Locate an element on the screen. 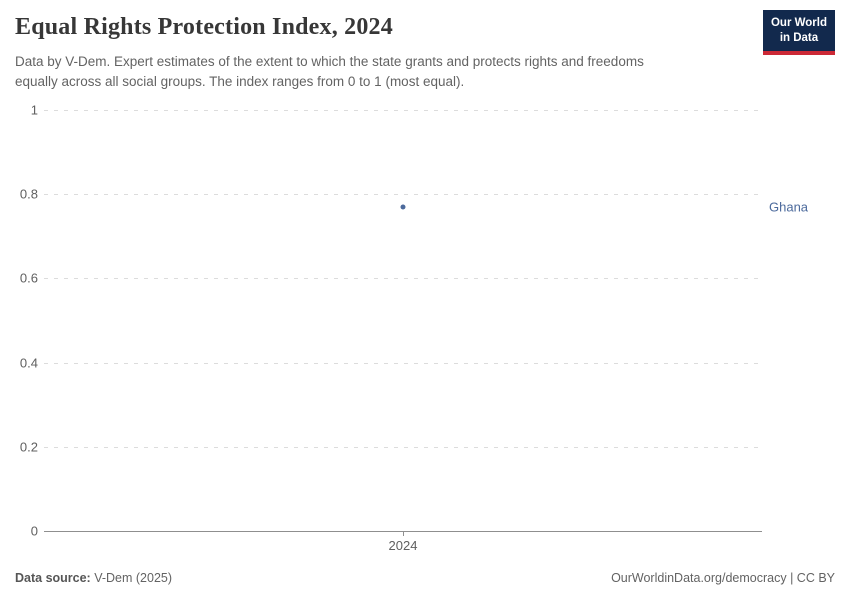  attribution: OurWorldinData.org/democracy | CC BY is located at coordinates (723, 578).